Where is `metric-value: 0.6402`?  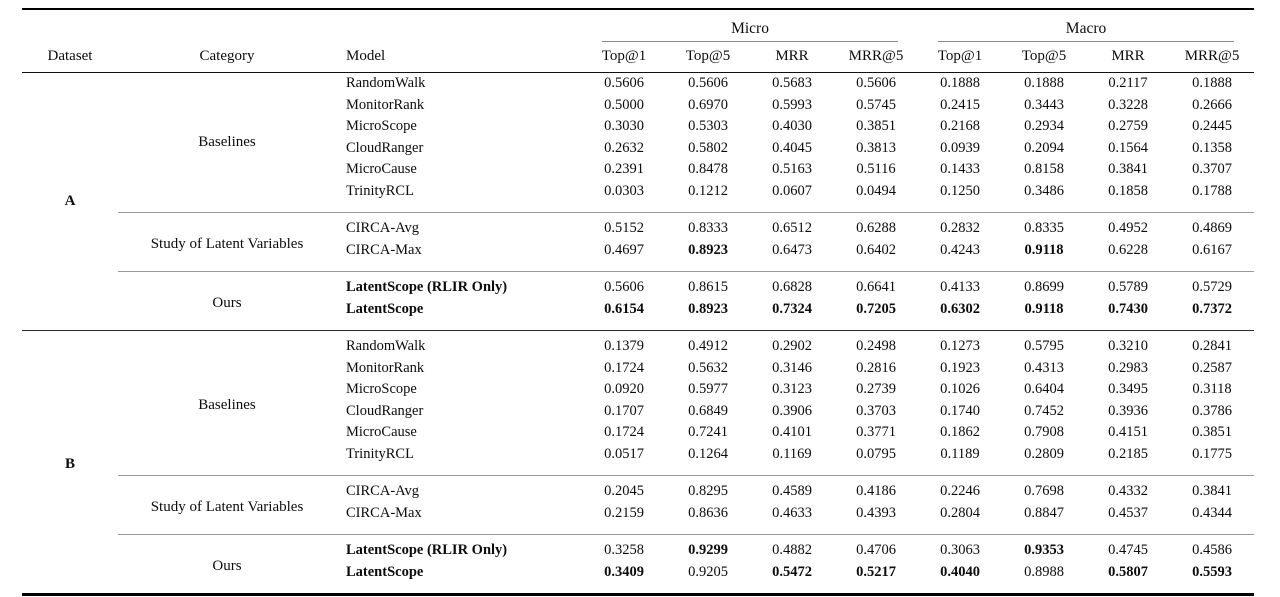
metric-value: 0.6402 is located at coordinates (876, 249).